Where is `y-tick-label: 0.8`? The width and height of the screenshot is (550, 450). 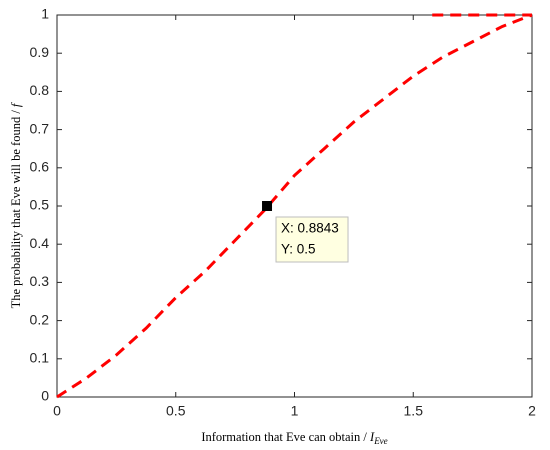
y-tick-label: 0.8 is located at coordinates (40, 90).